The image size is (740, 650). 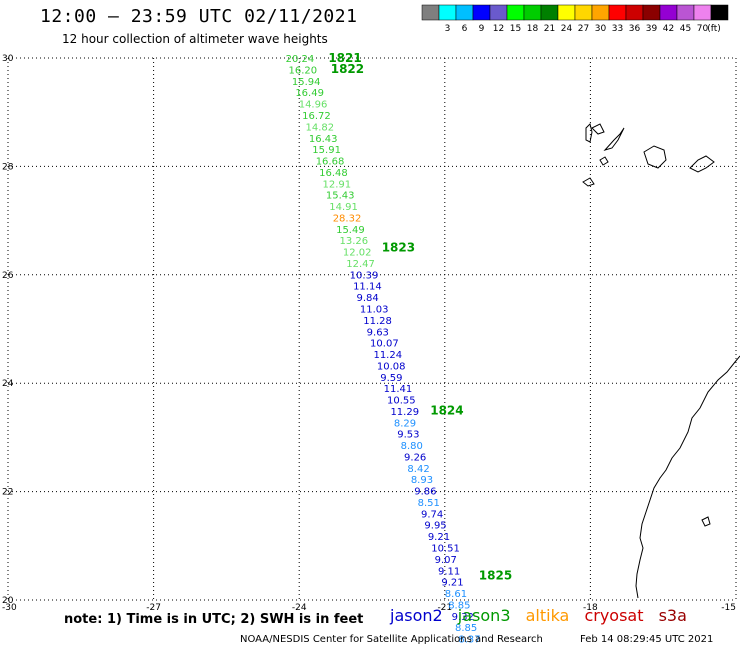 I want to click on colorbar-tick-label: 30, so click(x=601, y=29).